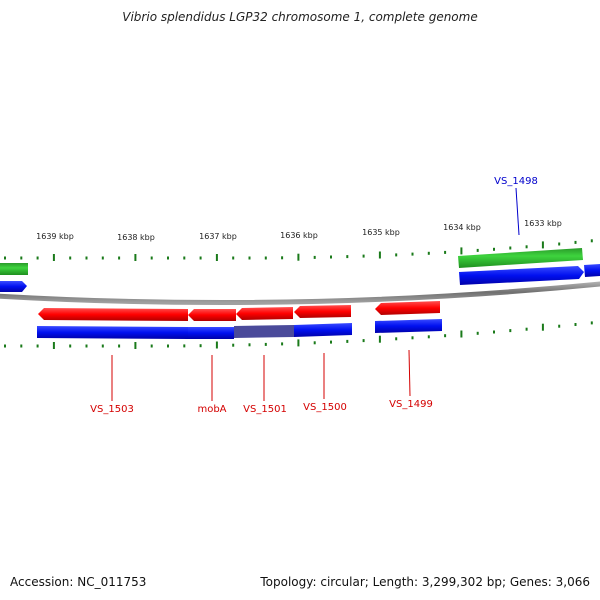 This screenshot has height=600, width=600. I want to click on gene-label: VS_1501, so click(265, 409).